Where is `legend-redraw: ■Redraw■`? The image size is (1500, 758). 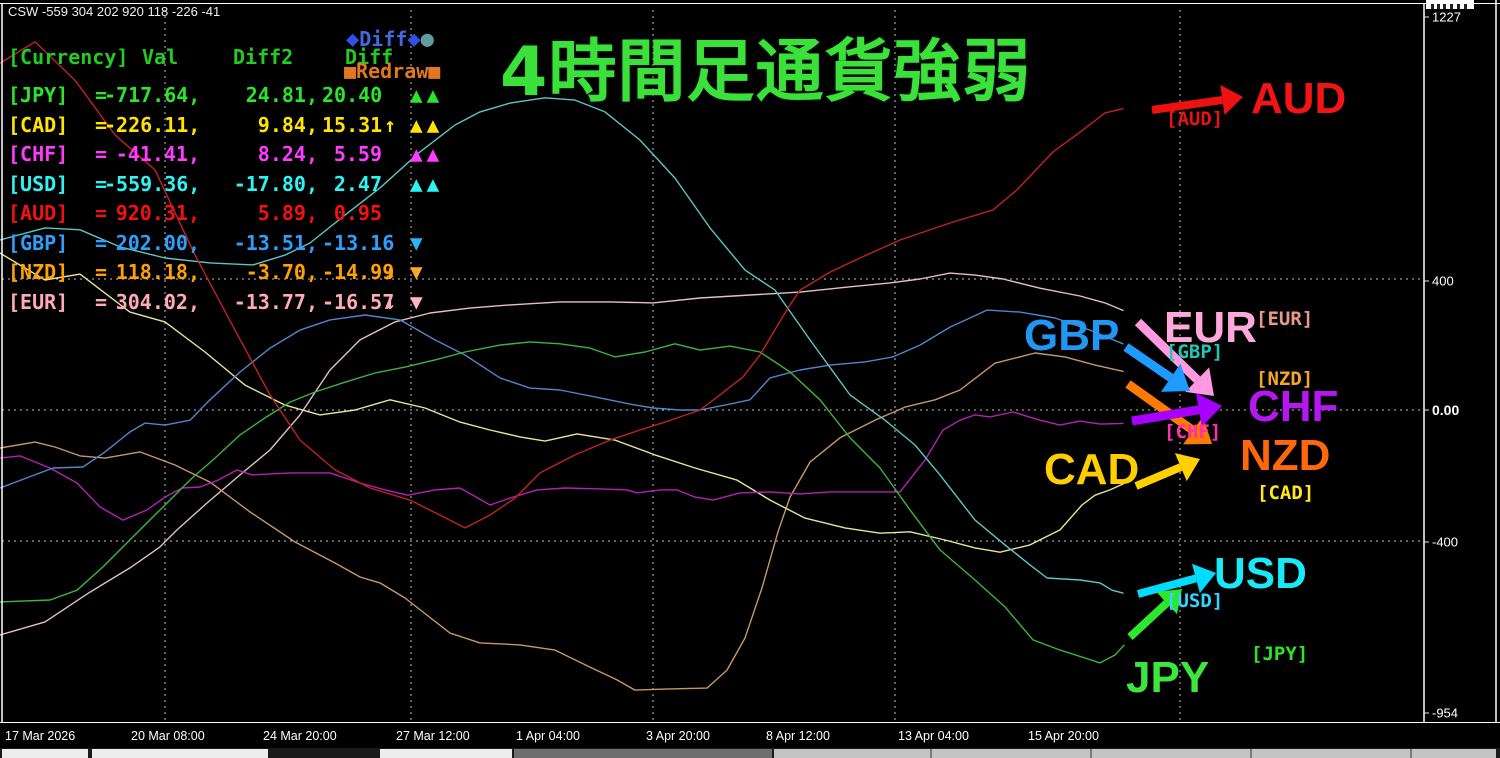
legend-redraw: ■Redraw■ is located at coordinates (392, 71).